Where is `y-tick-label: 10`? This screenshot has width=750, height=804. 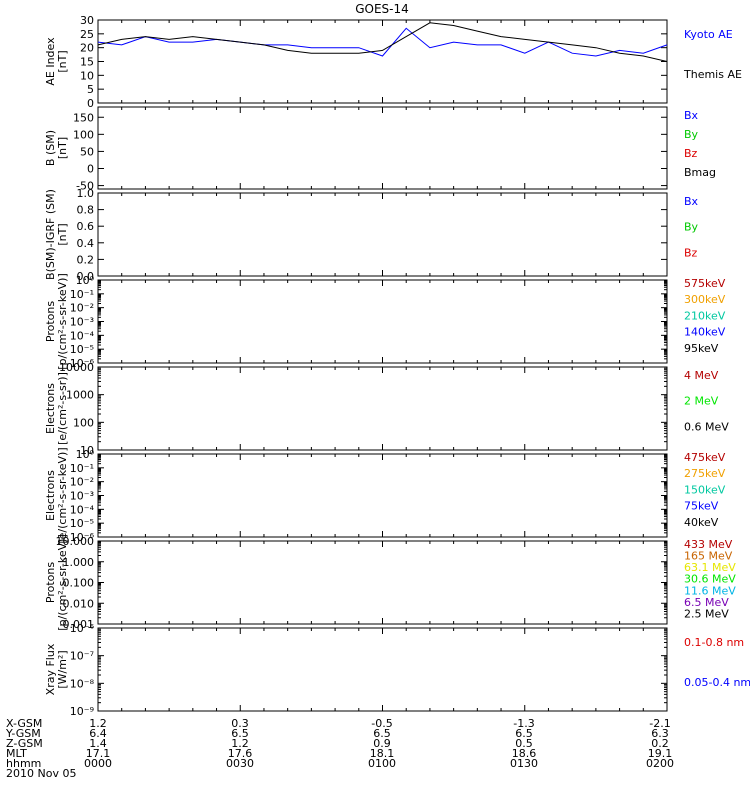 y-tick-label: 10 is located at coordinates (87, 75).